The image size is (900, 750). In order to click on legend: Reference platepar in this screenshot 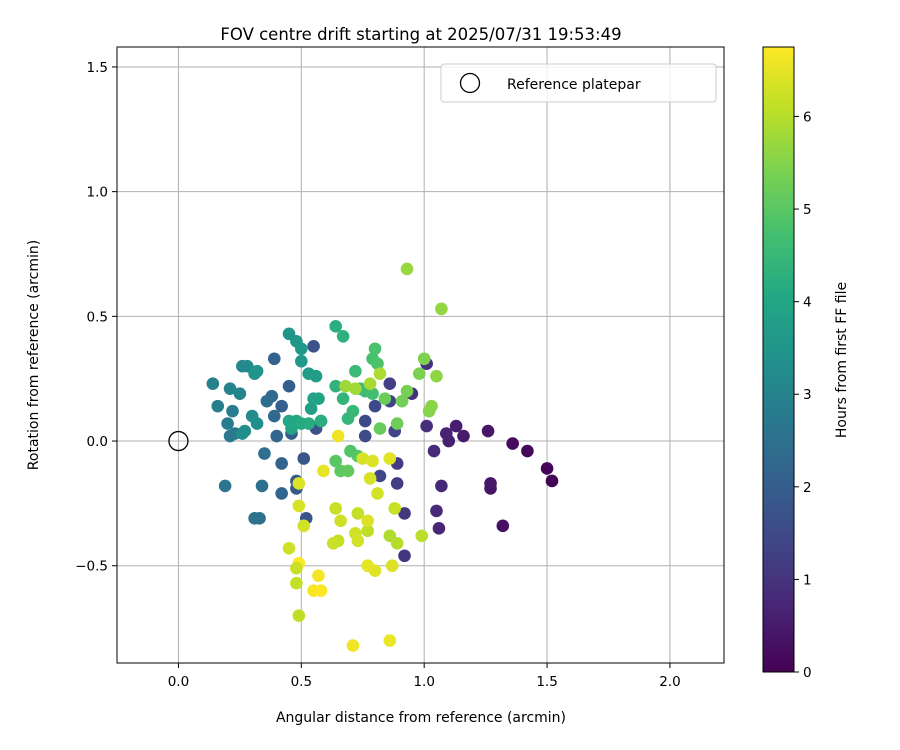, I will do `click(578, 83)`.